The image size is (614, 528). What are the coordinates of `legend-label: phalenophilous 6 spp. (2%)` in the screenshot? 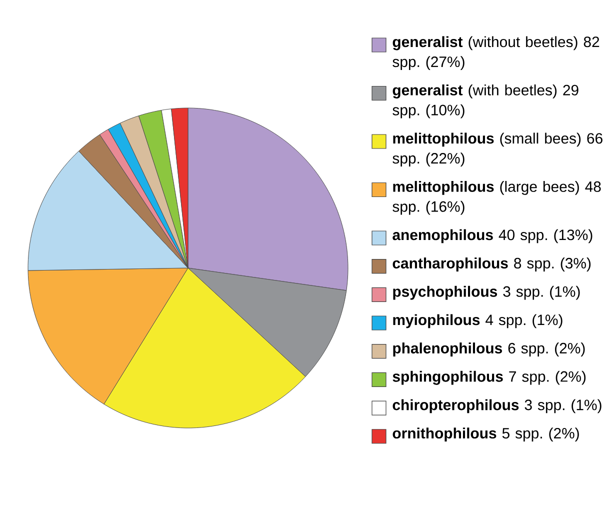 It's located at (489, 349).